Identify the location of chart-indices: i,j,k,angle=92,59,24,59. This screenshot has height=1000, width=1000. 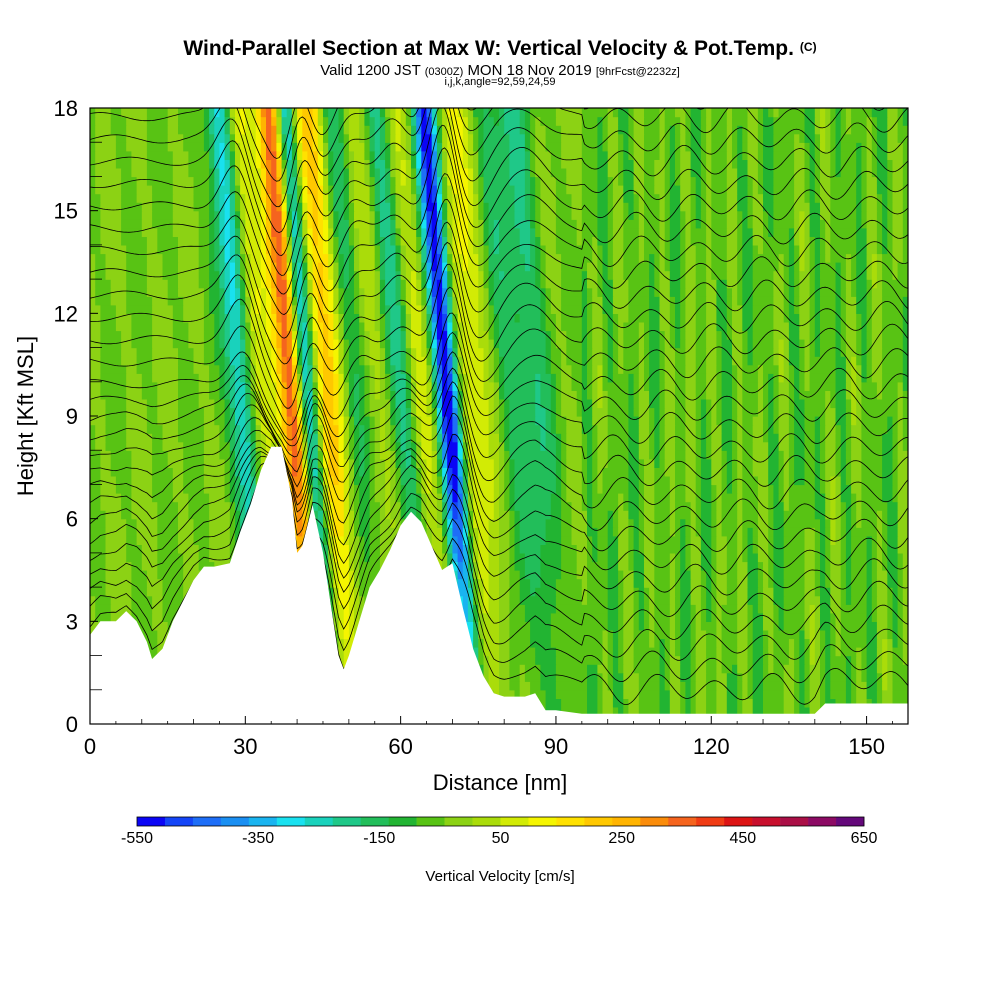
(500, 82).